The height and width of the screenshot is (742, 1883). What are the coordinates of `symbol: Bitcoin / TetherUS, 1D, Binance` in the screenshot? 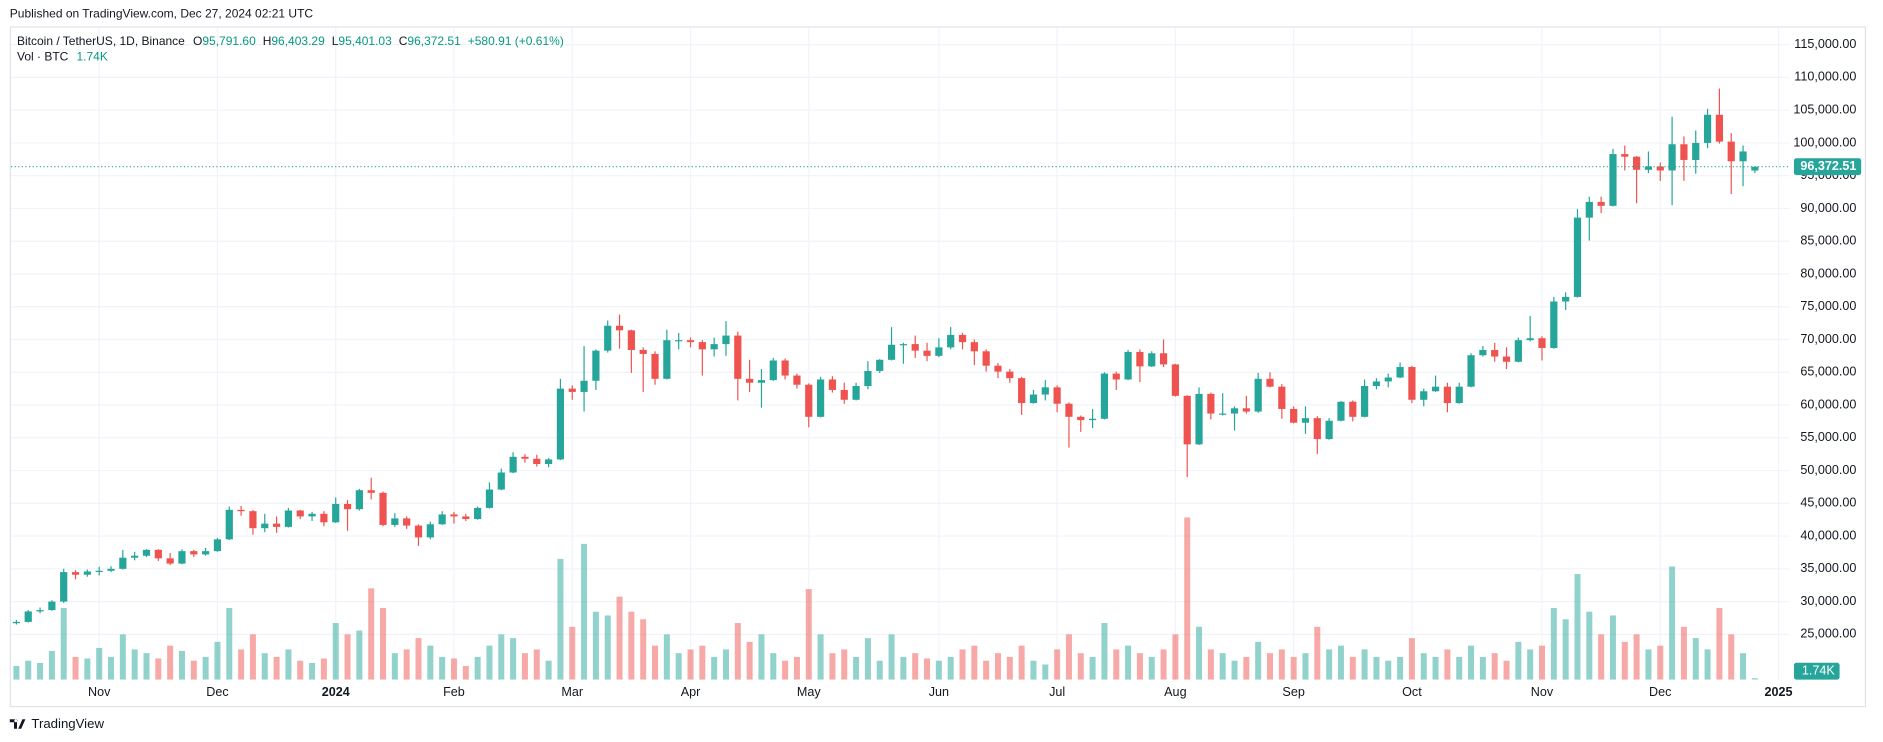 It's located at (101, 41).